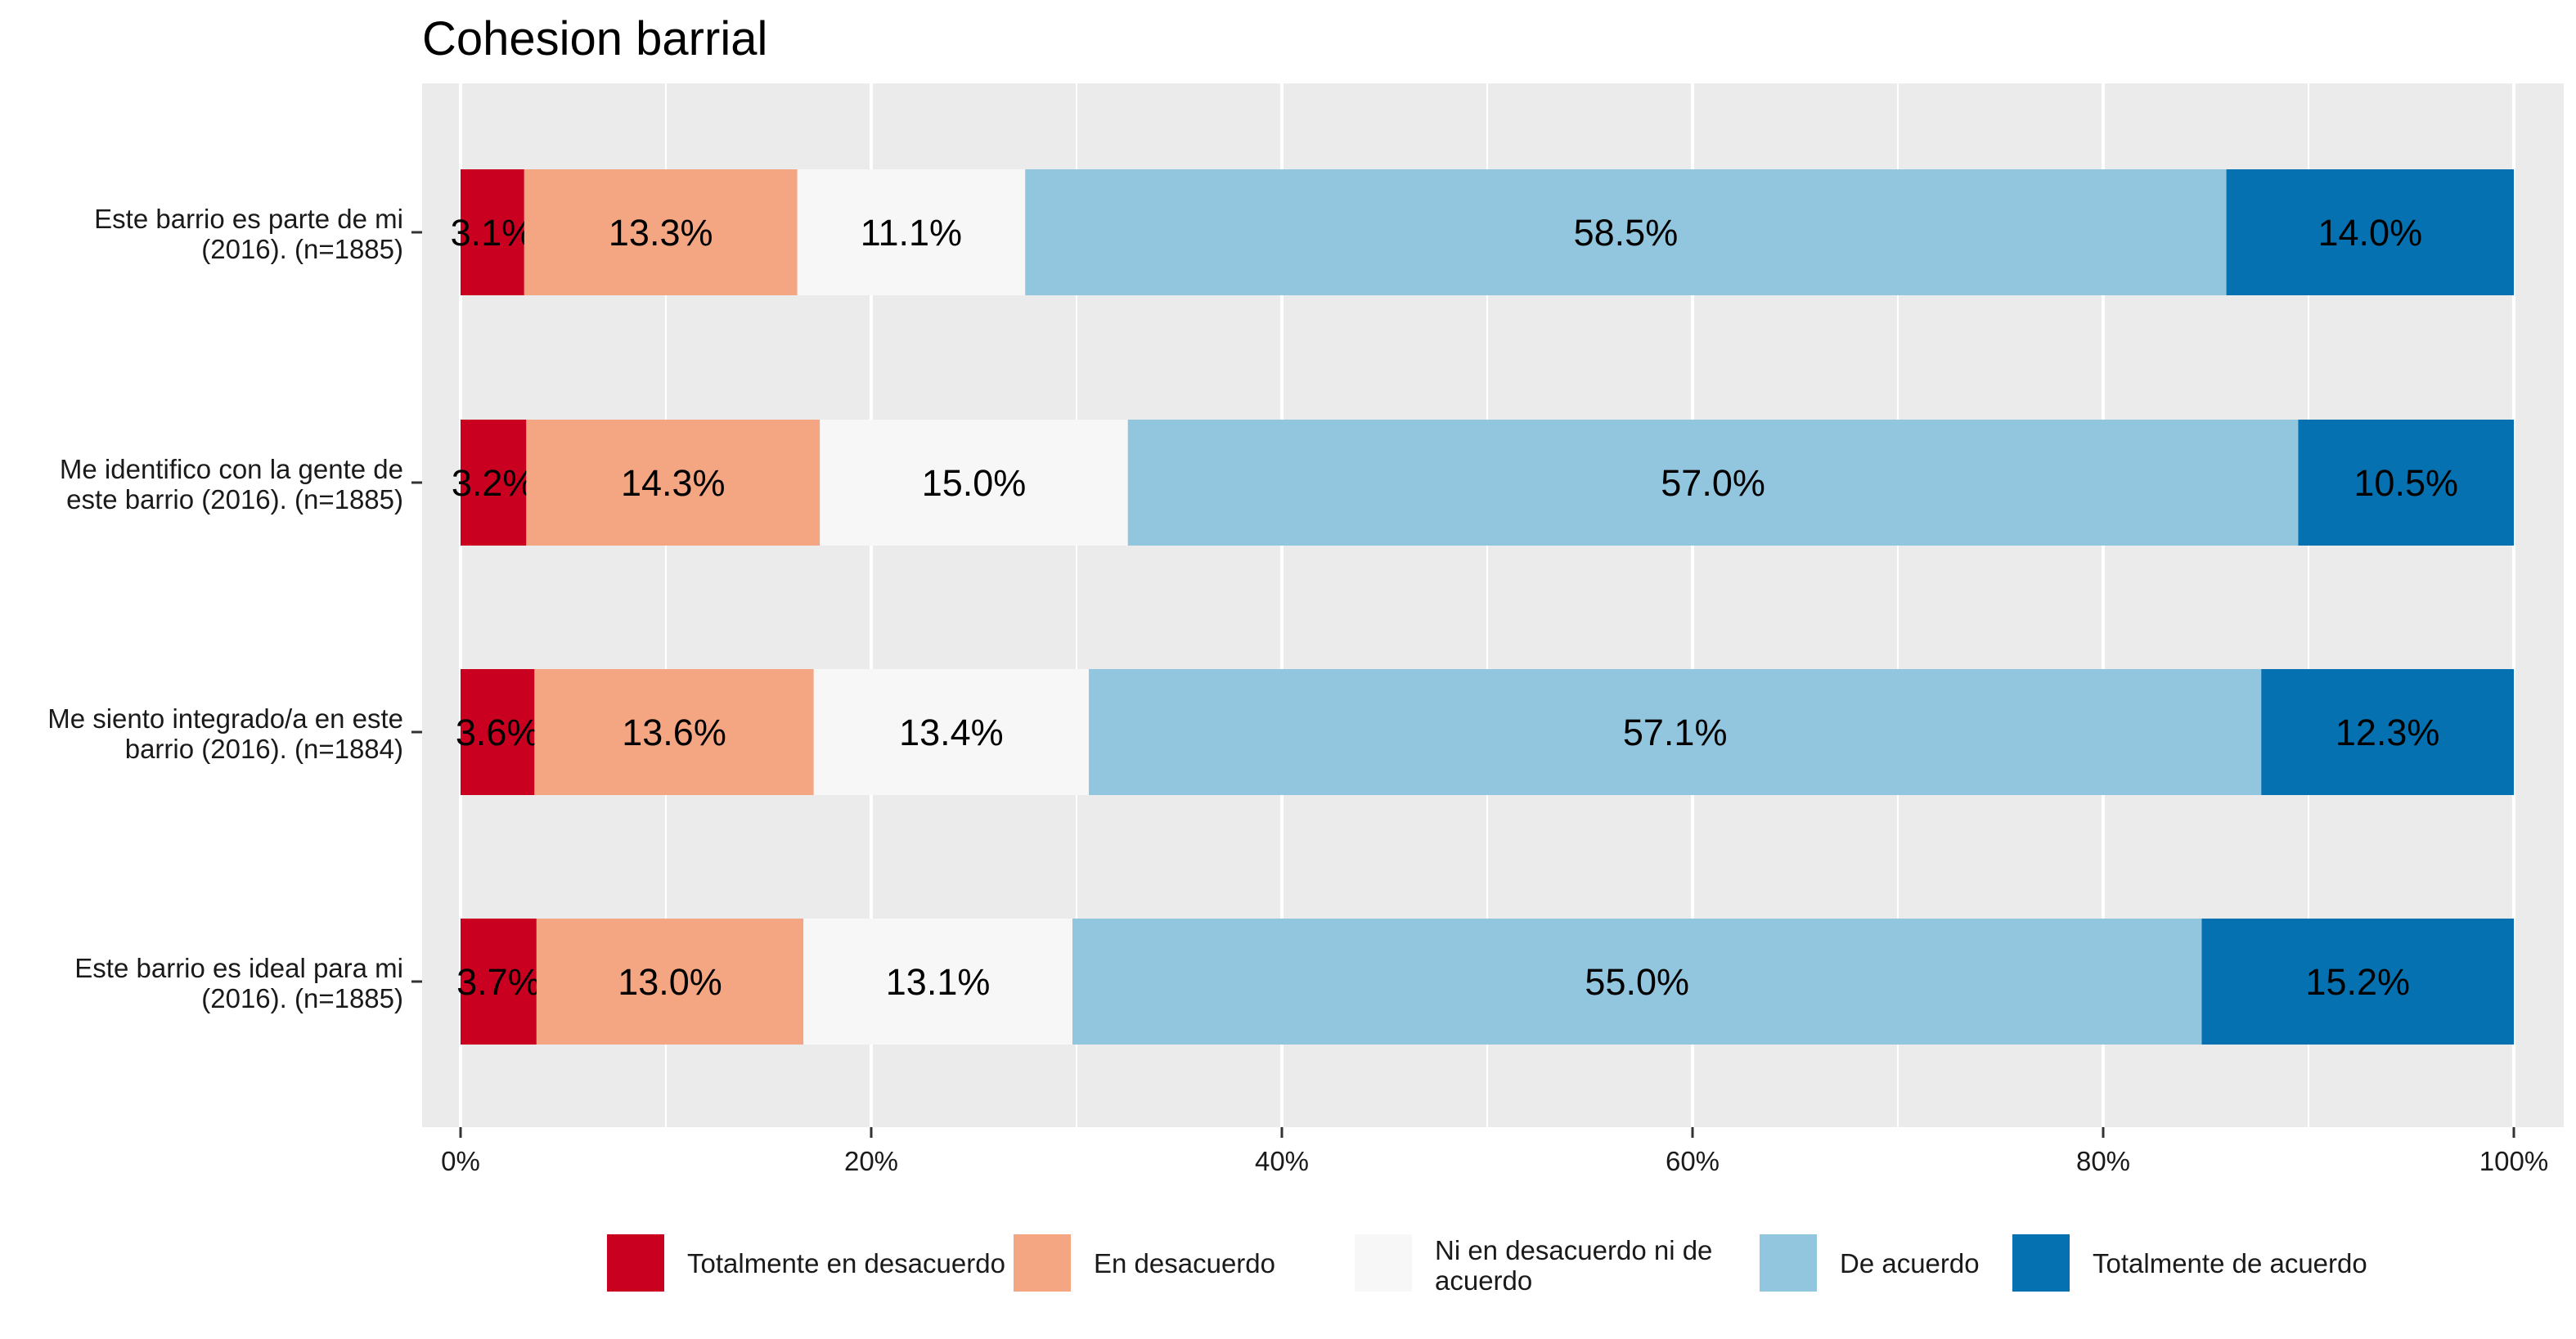  What do you see at coordinates (1574, 1266) in the screenshot?
I see `legend-label: Ni en desacuerdo ni de acuerdo` at bounding box center [1574, 1266].